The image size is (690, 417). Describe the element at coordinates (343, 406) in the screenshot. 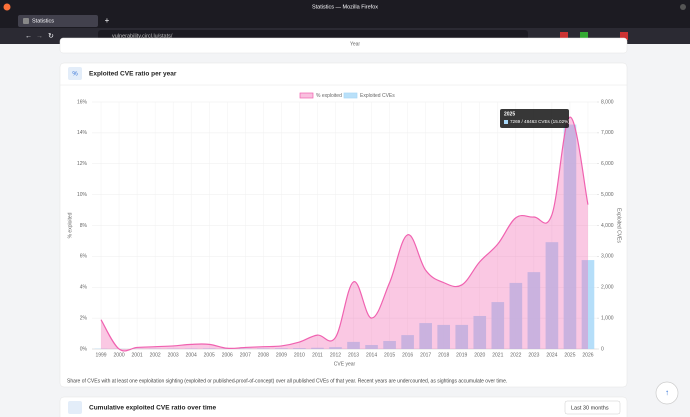

I see `next-card` at that location.